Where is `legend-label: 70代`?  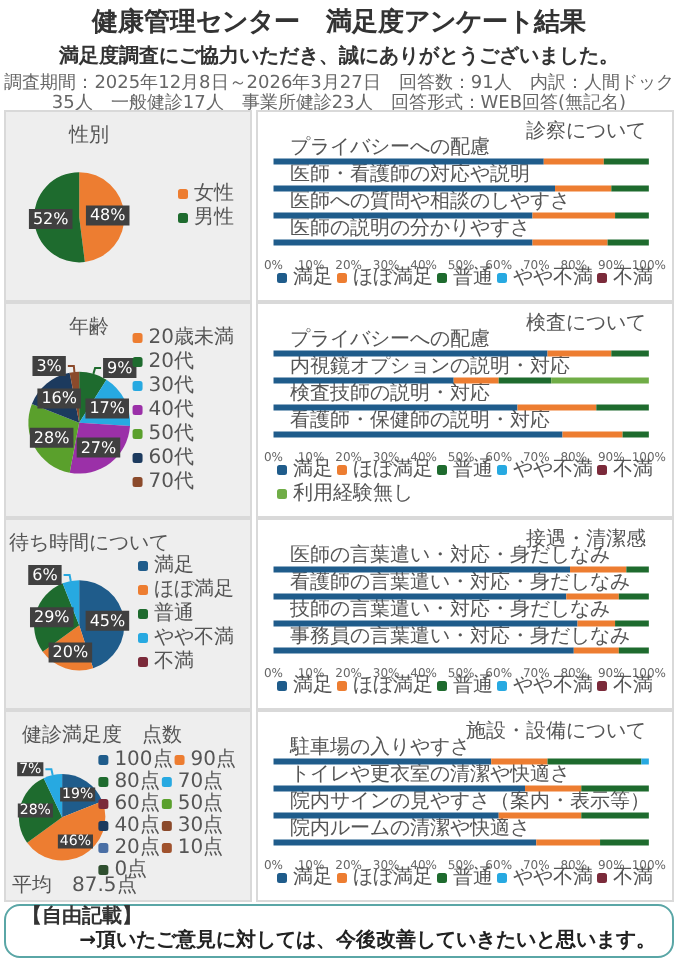
legend-label: 70代 is located at coordinates (171, 482).